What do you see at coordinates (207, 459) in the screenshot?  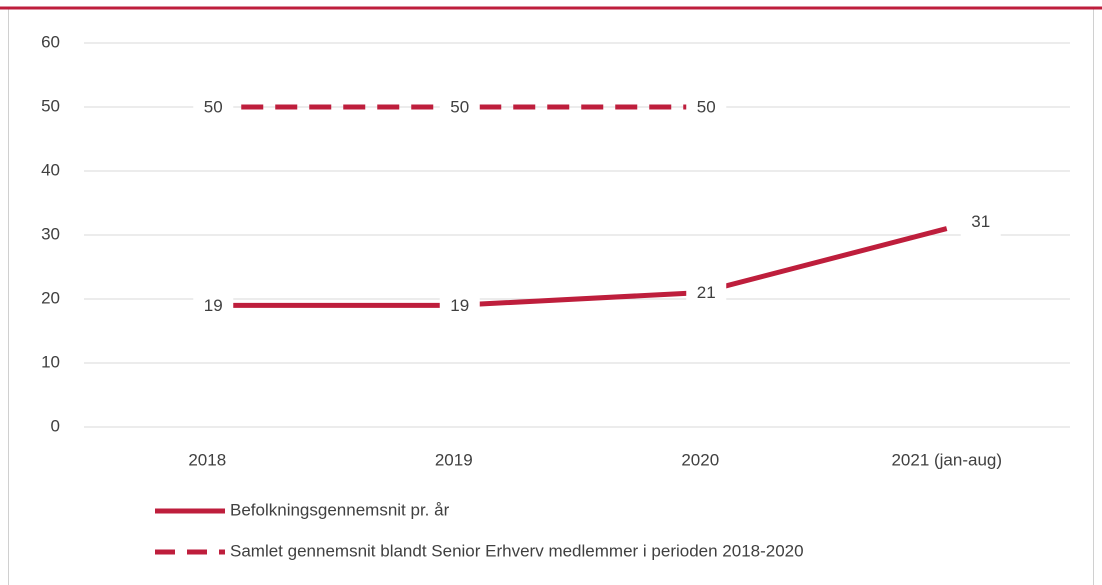 I see `x-tick-label: 2018` at bounding box center [207, 459].